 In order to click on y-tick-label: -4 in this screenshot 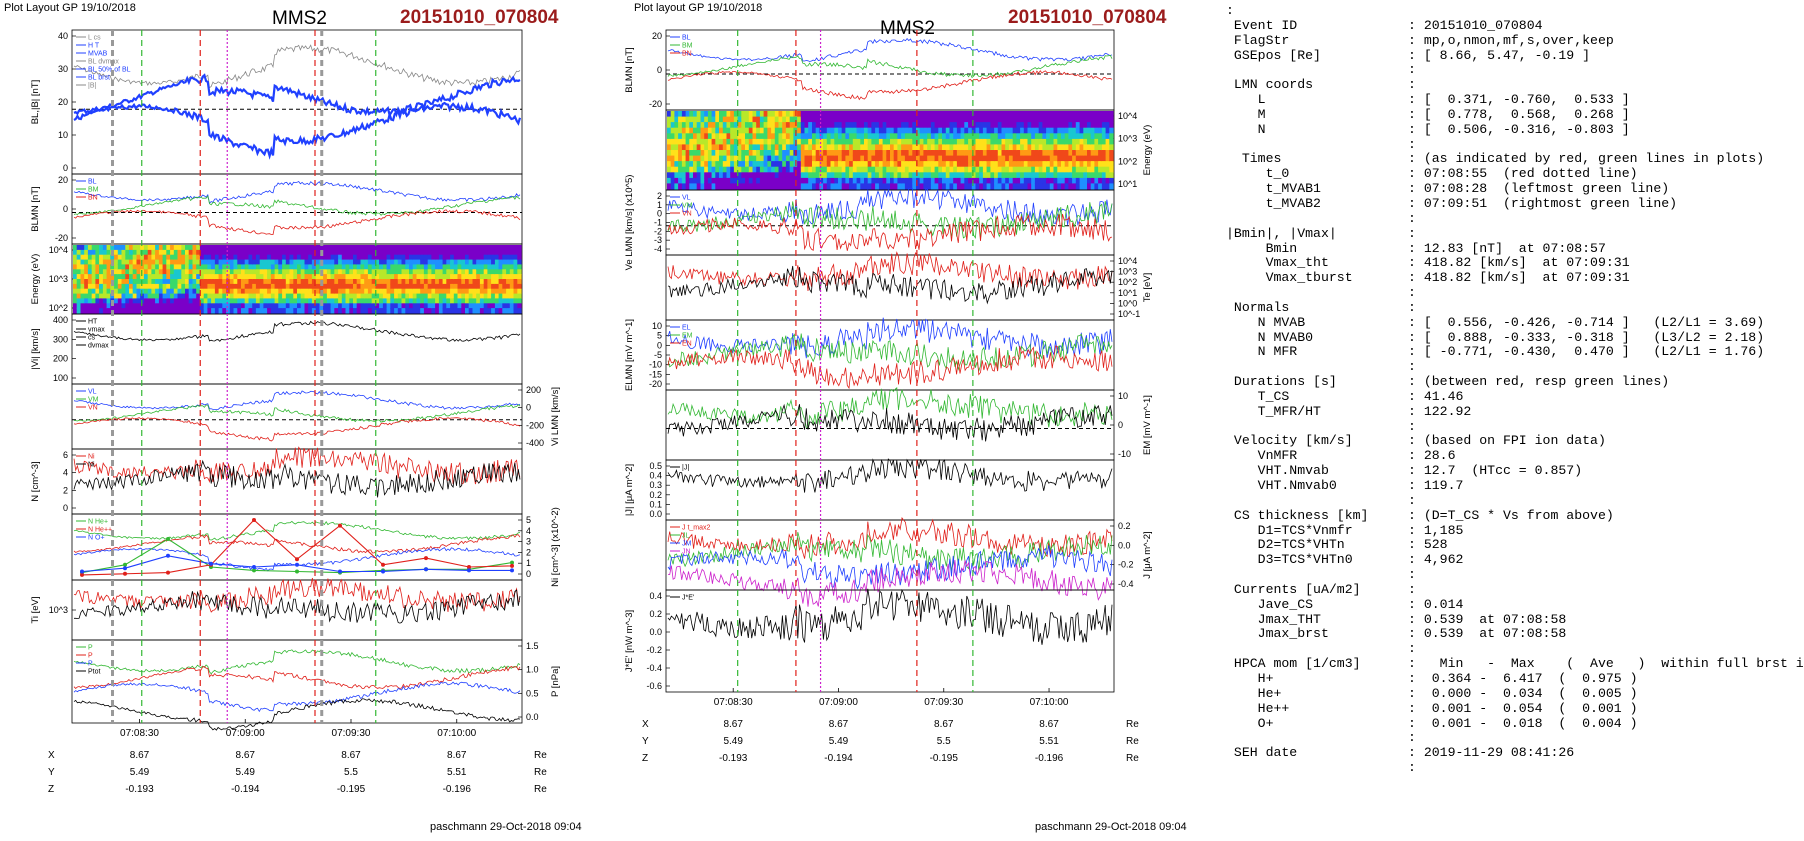, I will do `click(658, 249)`.